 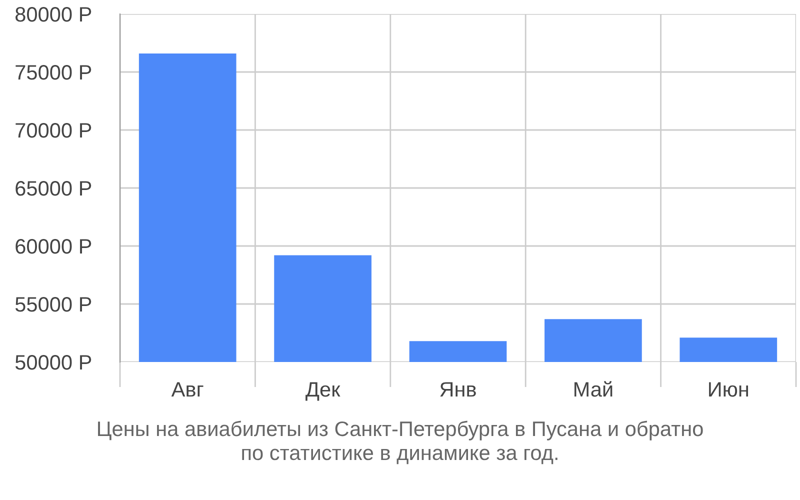 I want to click on y-tick-label: 75000 Р, so click(x=54, y=72).